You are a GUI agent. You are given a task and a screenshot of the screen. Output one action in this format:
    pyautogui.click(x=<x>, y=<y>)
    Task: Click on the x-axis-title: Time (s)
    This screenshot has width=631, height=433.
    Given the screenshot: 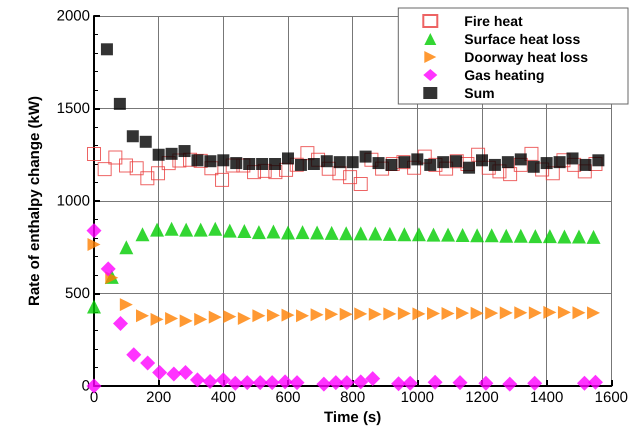 What is the action you would take?
    pyautogui.click(x=353, y=417)
    